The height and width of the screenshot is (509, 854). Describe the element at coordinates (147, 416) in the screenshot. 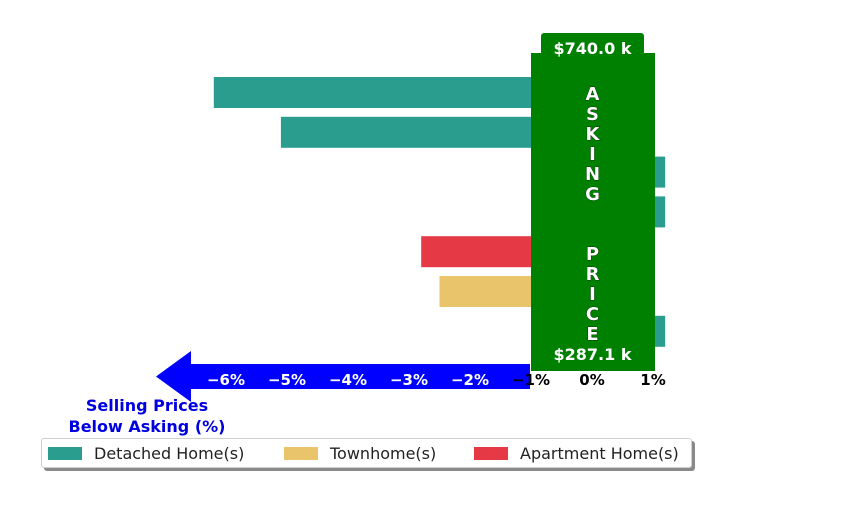

I see `x-axis-label: Selling Prices Below Asking (%)` at that location.